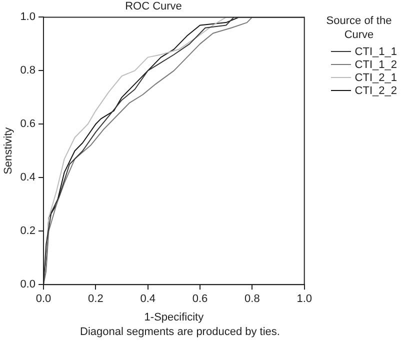 The image size is (401, 342). I want to click on y-tick-label: 0.6, so click(28, 124).